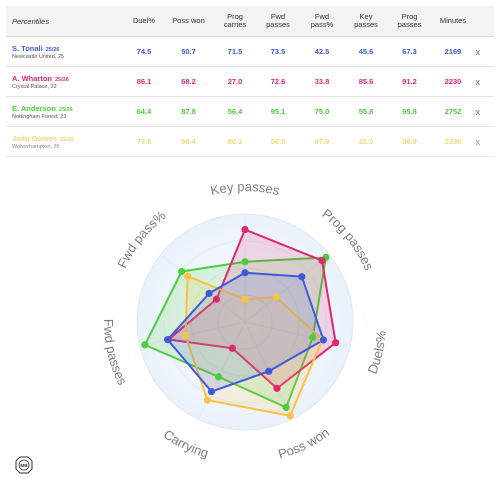 This screenshot has height=498, width=500. What do you see at coordinates (188, 141) in the screenshot?
I see `value-poss-won: 96.4` at bounding box center [188, 141].